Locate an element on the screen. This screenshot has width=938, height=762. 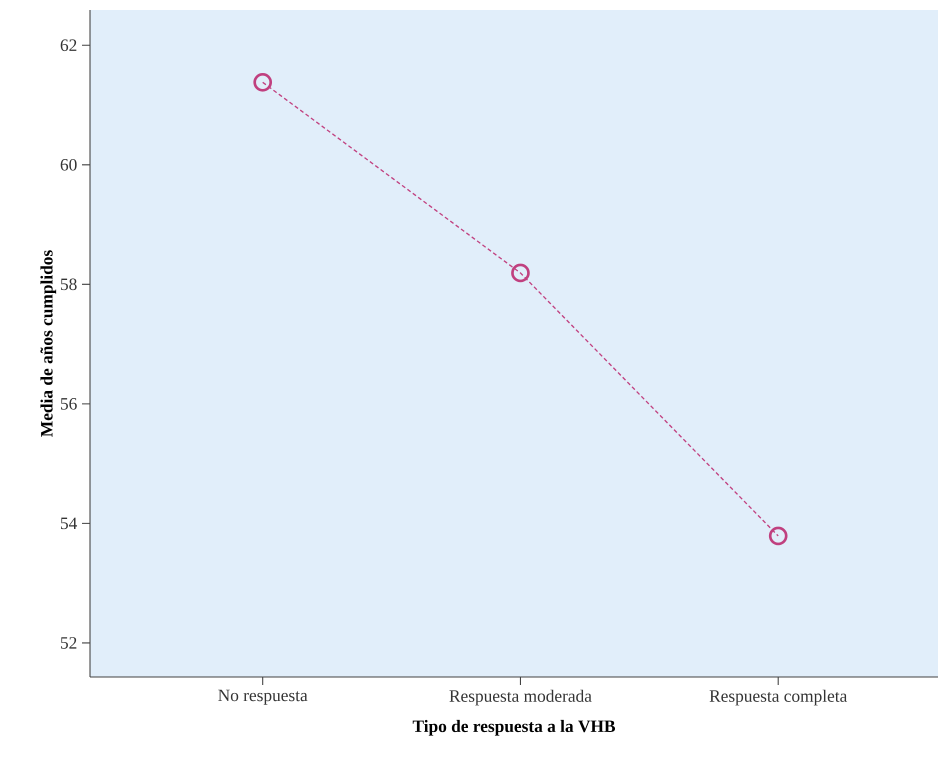
x-tick-label: No respuesta is located at coordinates (263, 697).